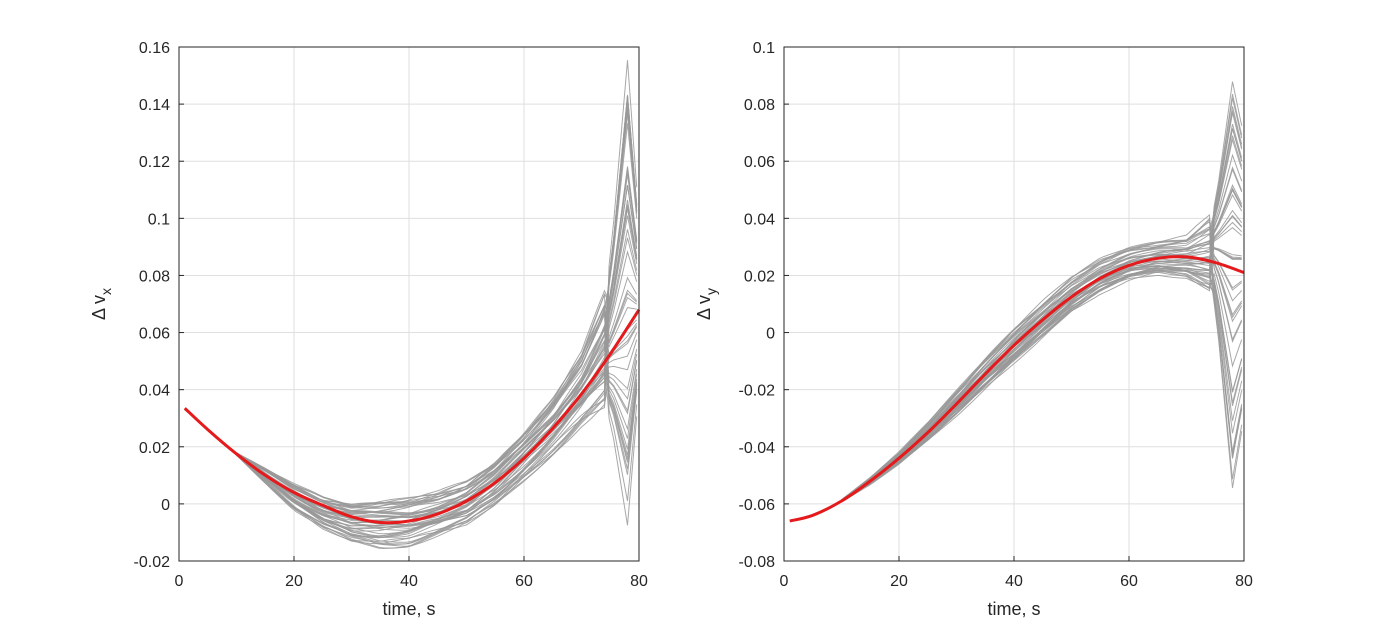  Describe the element at coordinates (154, 105) in the screenshot. I see `y-tick-label: 0.14` at that location.